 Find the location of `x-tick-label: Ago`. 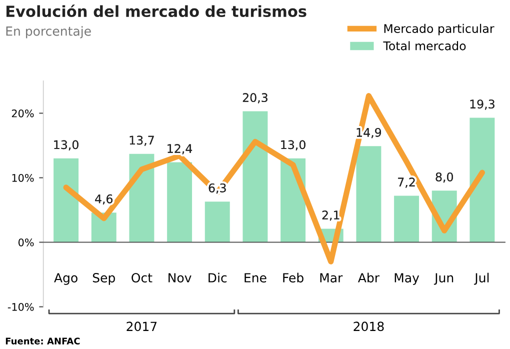

x-tick-label: Ago is located at coordinates (66, 279).